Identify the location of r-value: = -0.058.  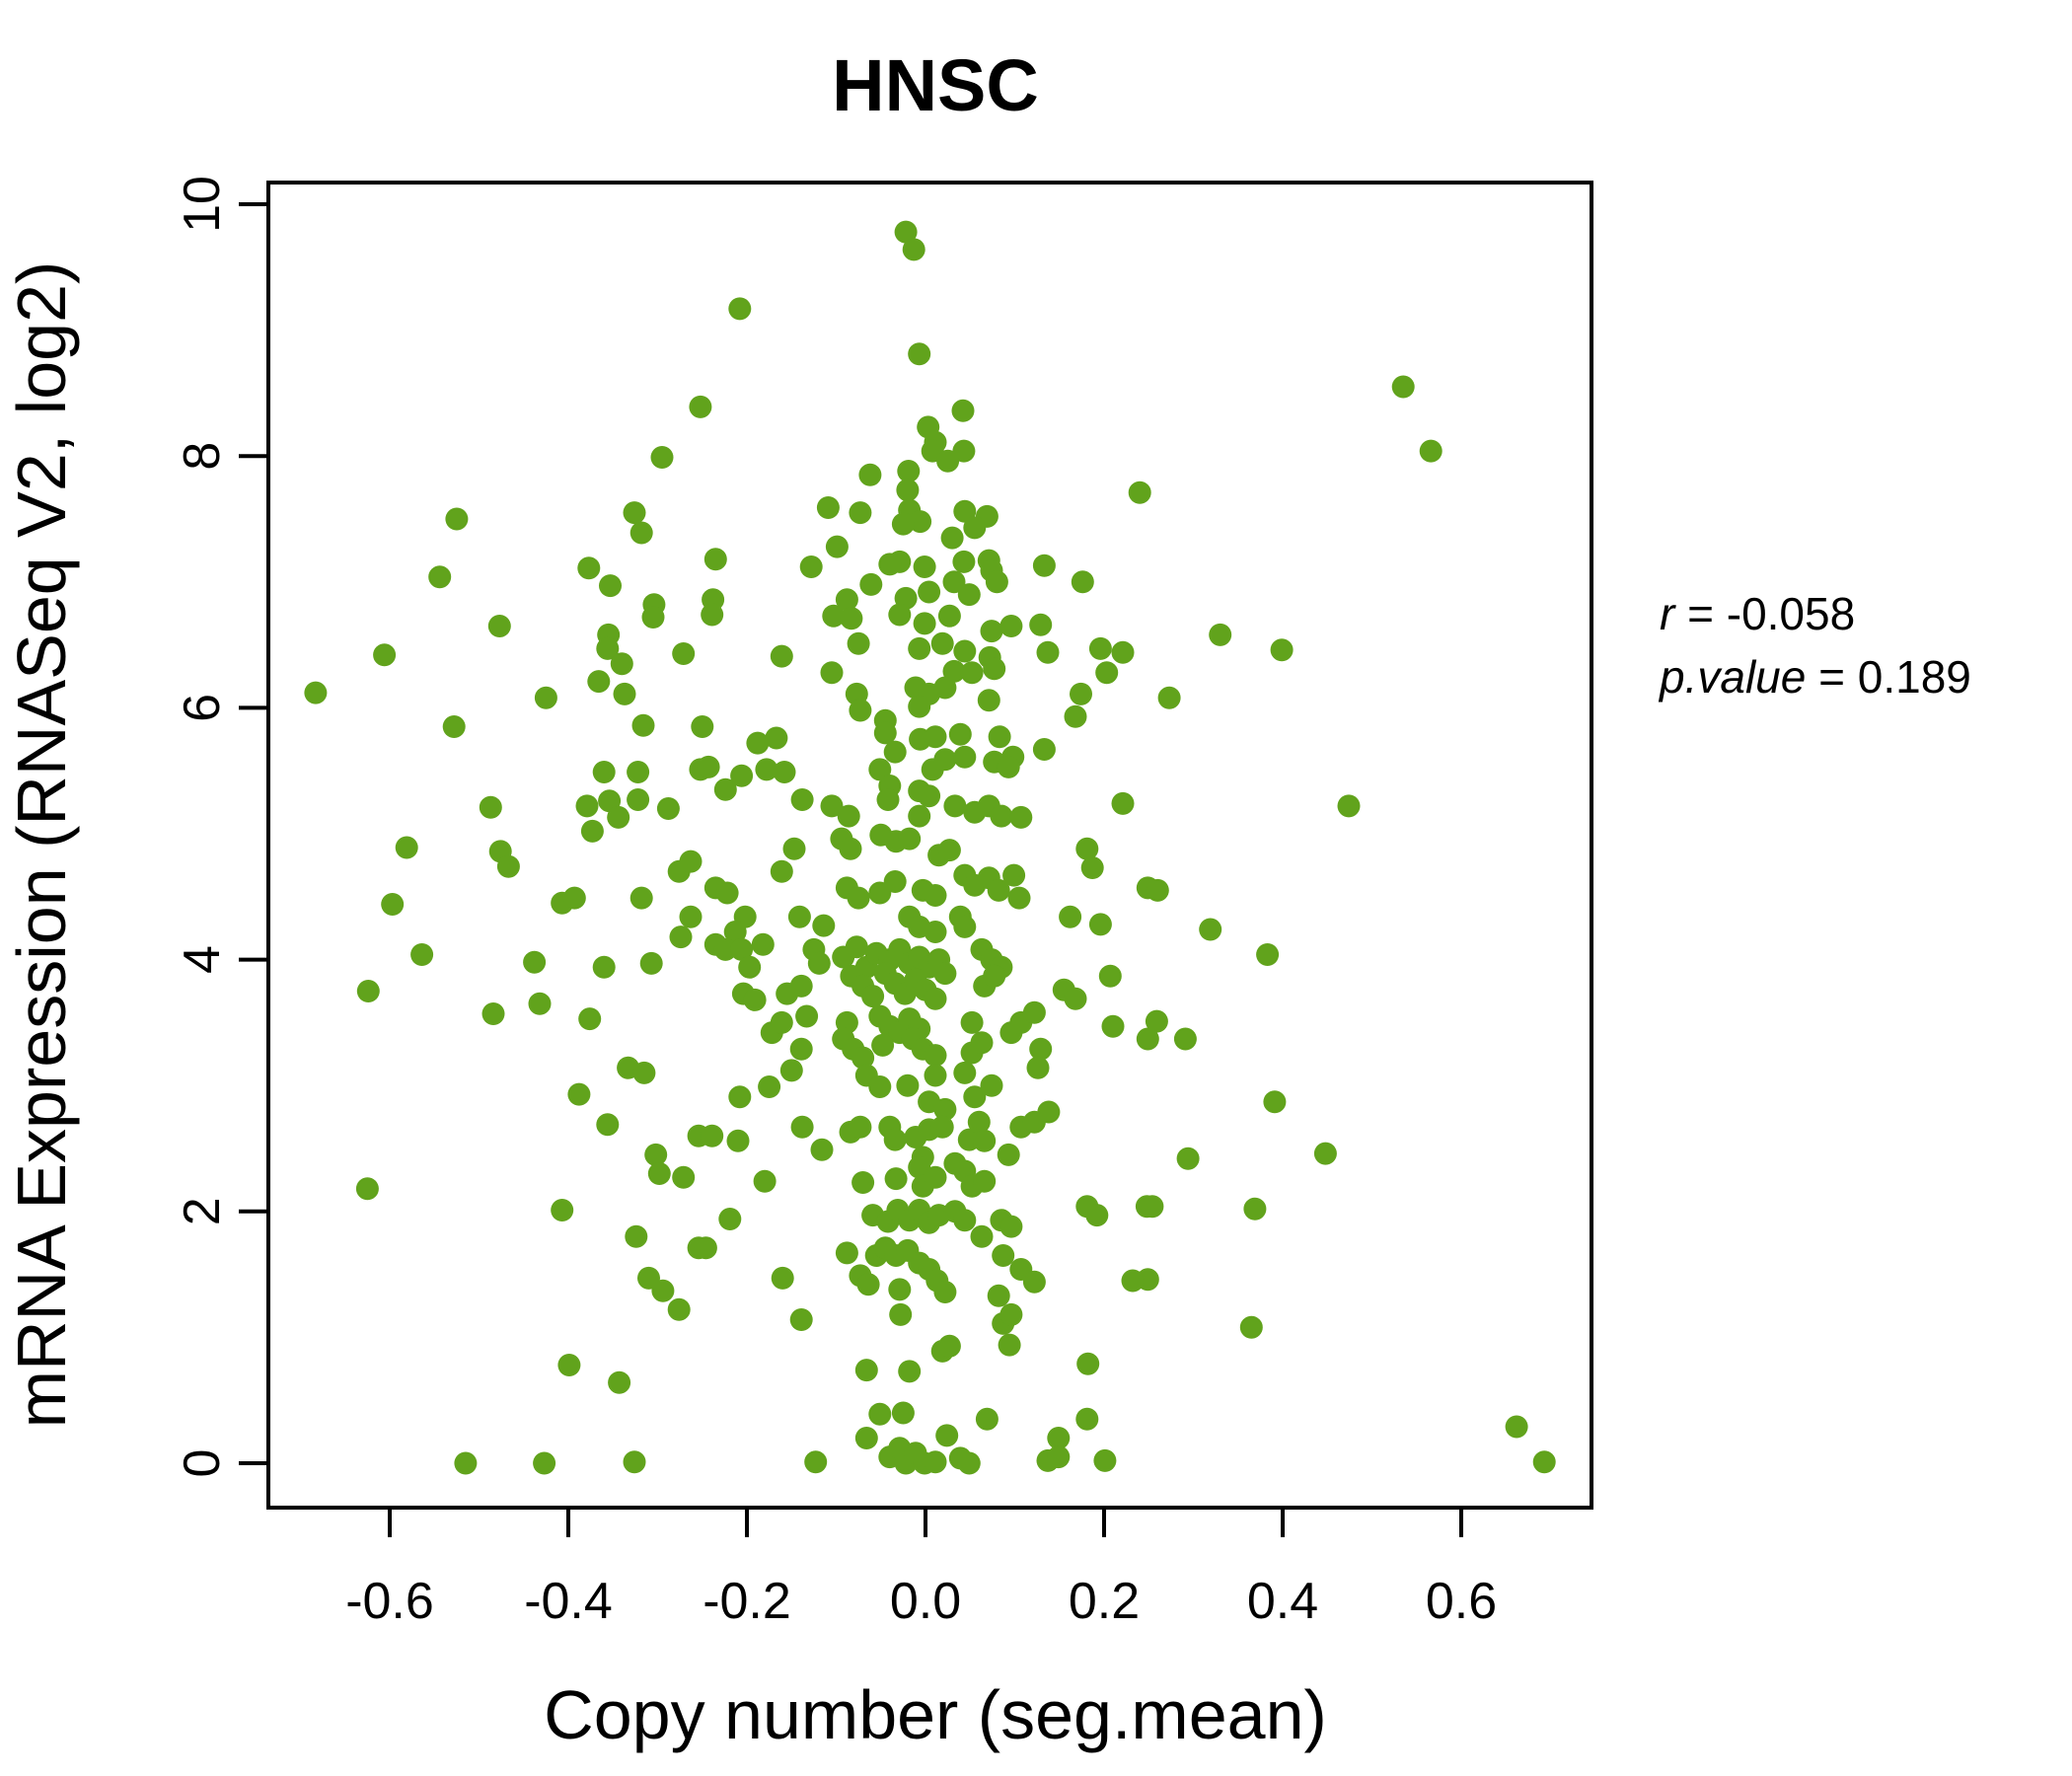
(1765, 614).